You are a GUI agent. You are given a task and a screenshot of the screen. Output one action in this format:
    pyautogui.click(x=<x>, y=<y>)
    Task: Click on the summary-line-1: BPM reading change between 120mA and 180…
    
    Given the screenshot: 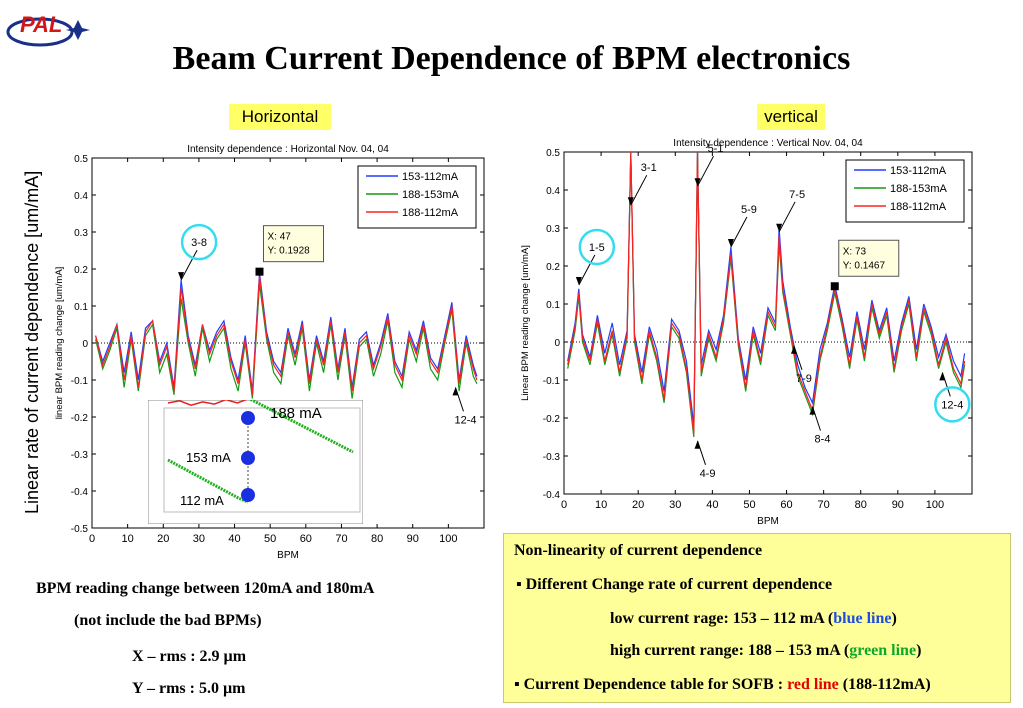 What is the action you would take?
    pyautogui.click(x=205, y=588)
    